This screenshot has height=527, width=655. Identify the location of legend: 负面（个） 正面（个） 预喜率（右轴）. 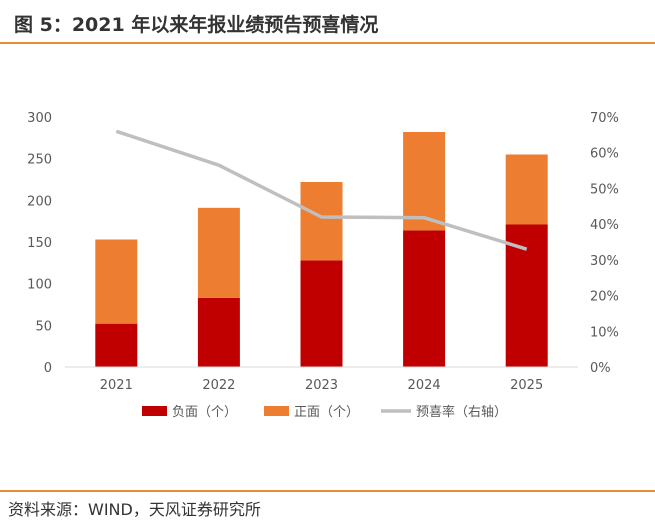
(324, 412).